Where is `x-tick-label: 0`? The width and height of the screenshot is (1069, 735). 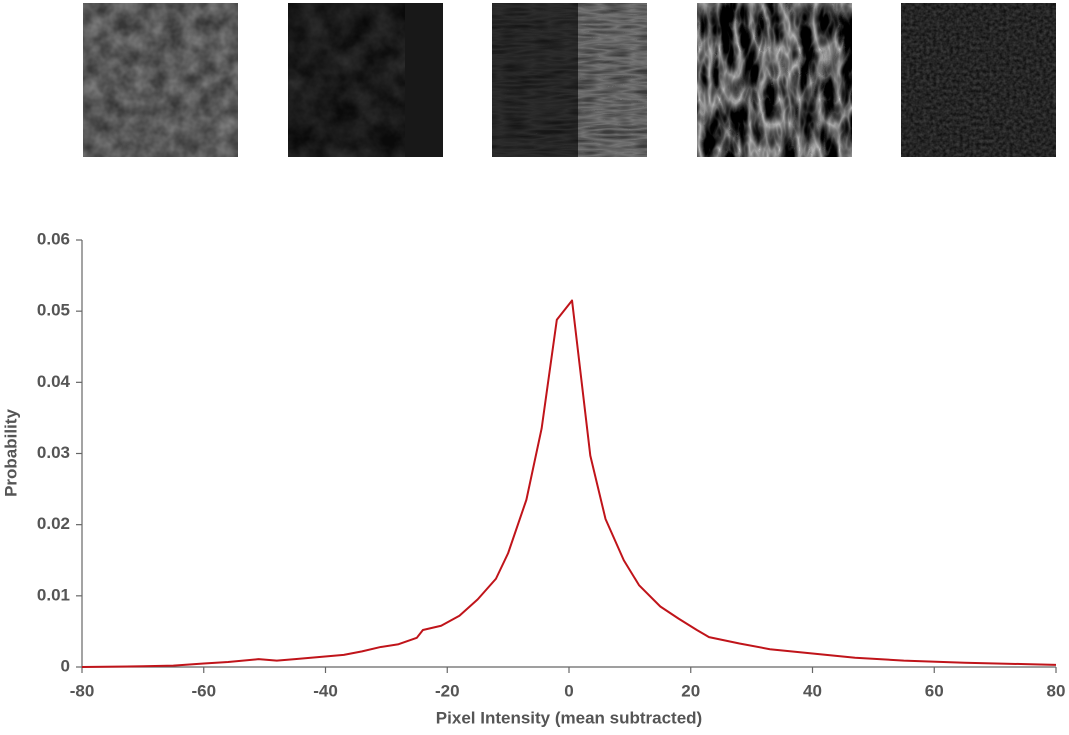
x-tick-label: 0 is located at coordinates (568, 690).